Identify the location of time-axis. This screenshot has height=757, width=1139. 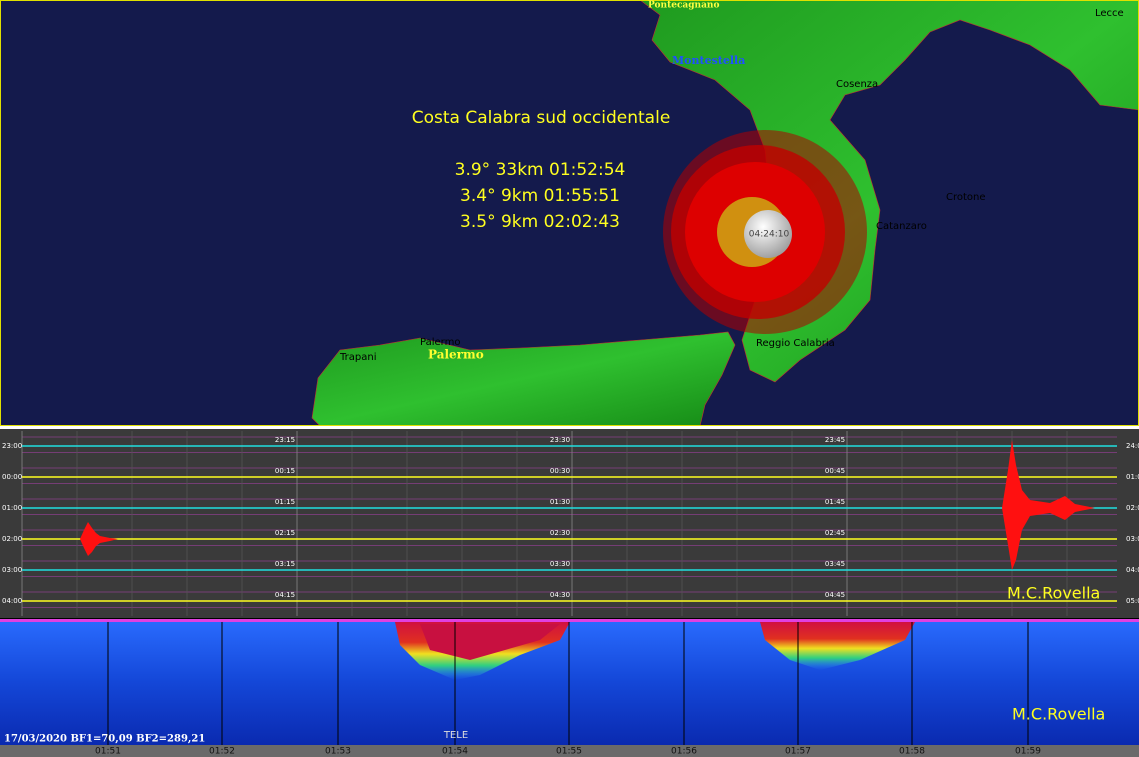
(569, 751).